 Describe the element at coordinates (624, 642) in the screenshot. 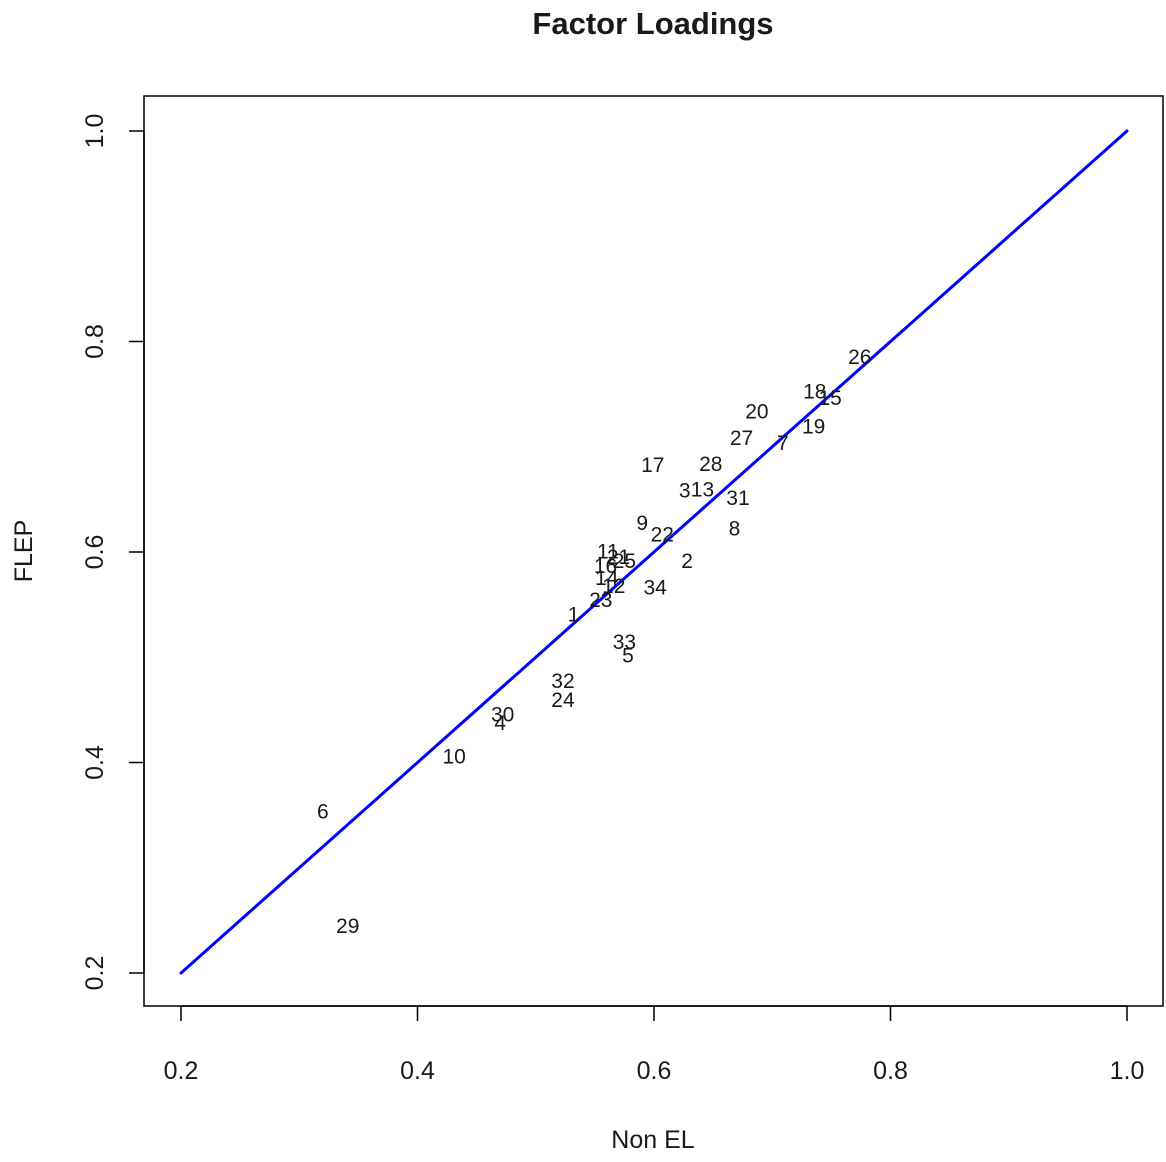

I see `data-point-label: 33` at that location.